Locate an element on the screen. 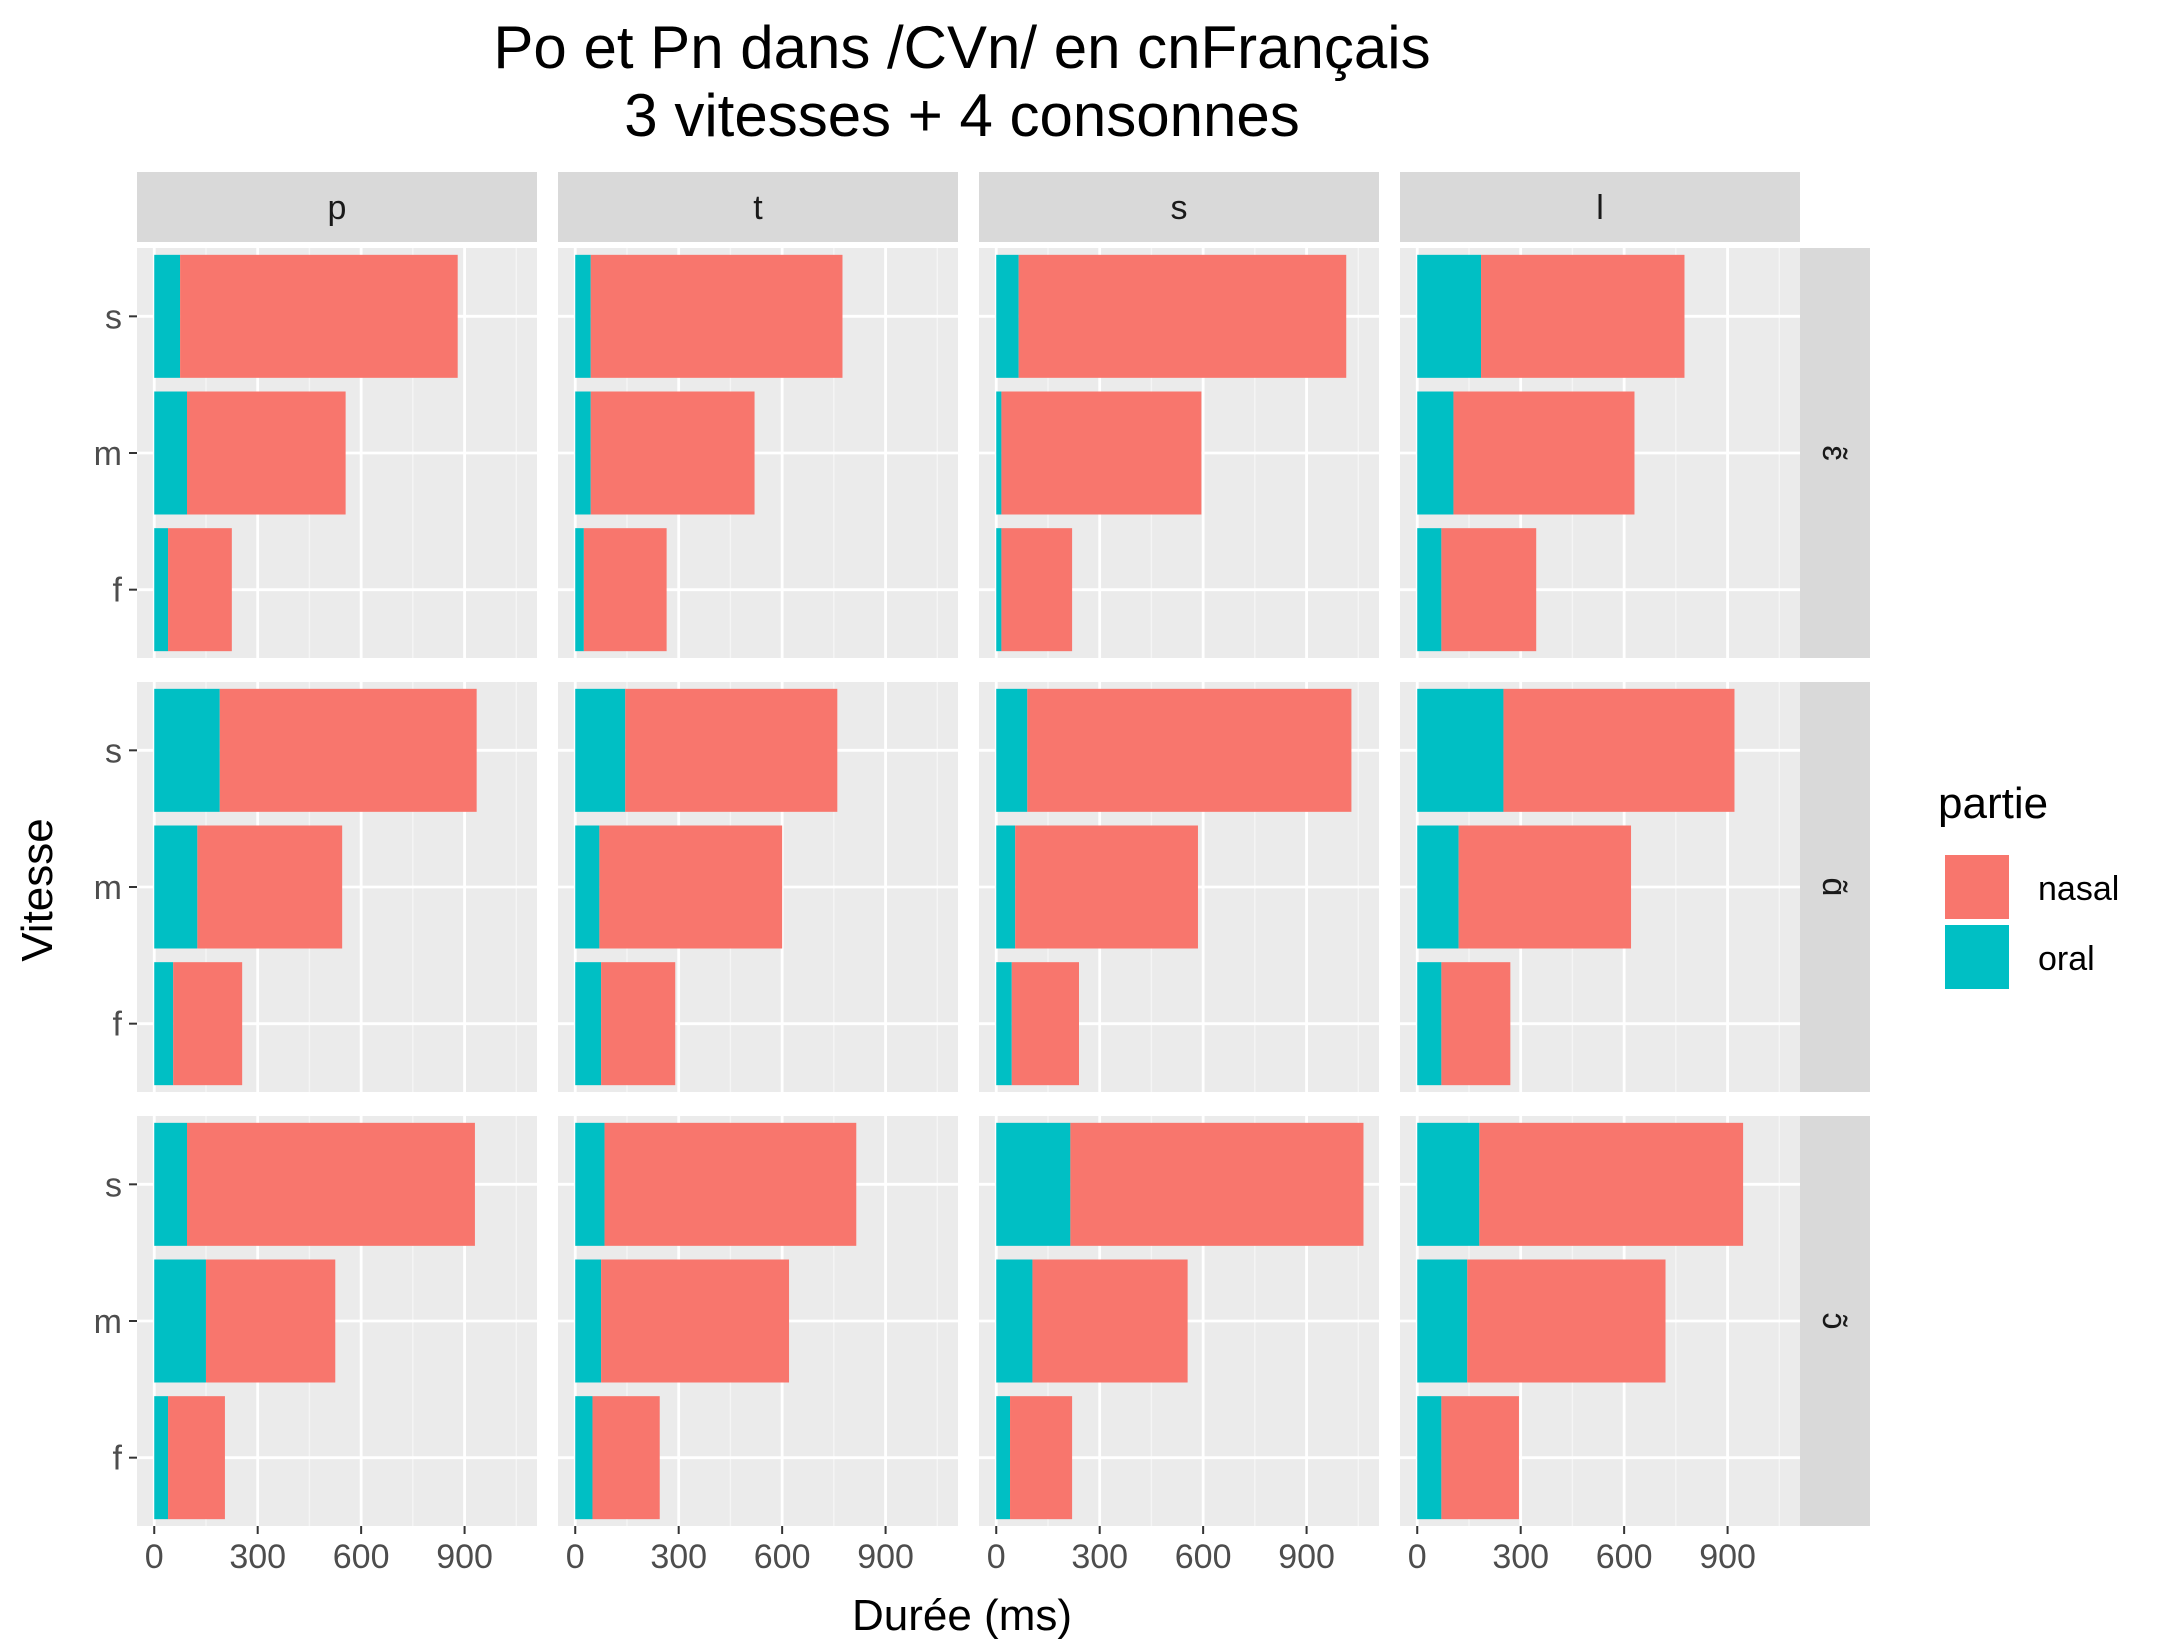 This screenshot has height=1650, width=2158. column-strip-label-1: t is located at coordinates (758, 208).